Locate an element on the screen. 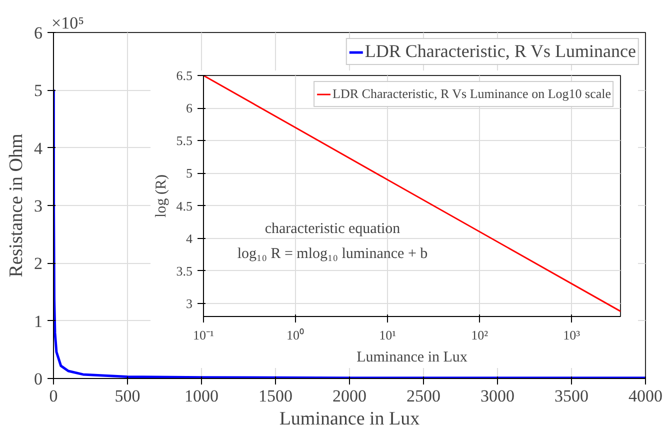 The image size is (663, 435). y-tick-label: 4.5 is located at coordinates (184, 206).